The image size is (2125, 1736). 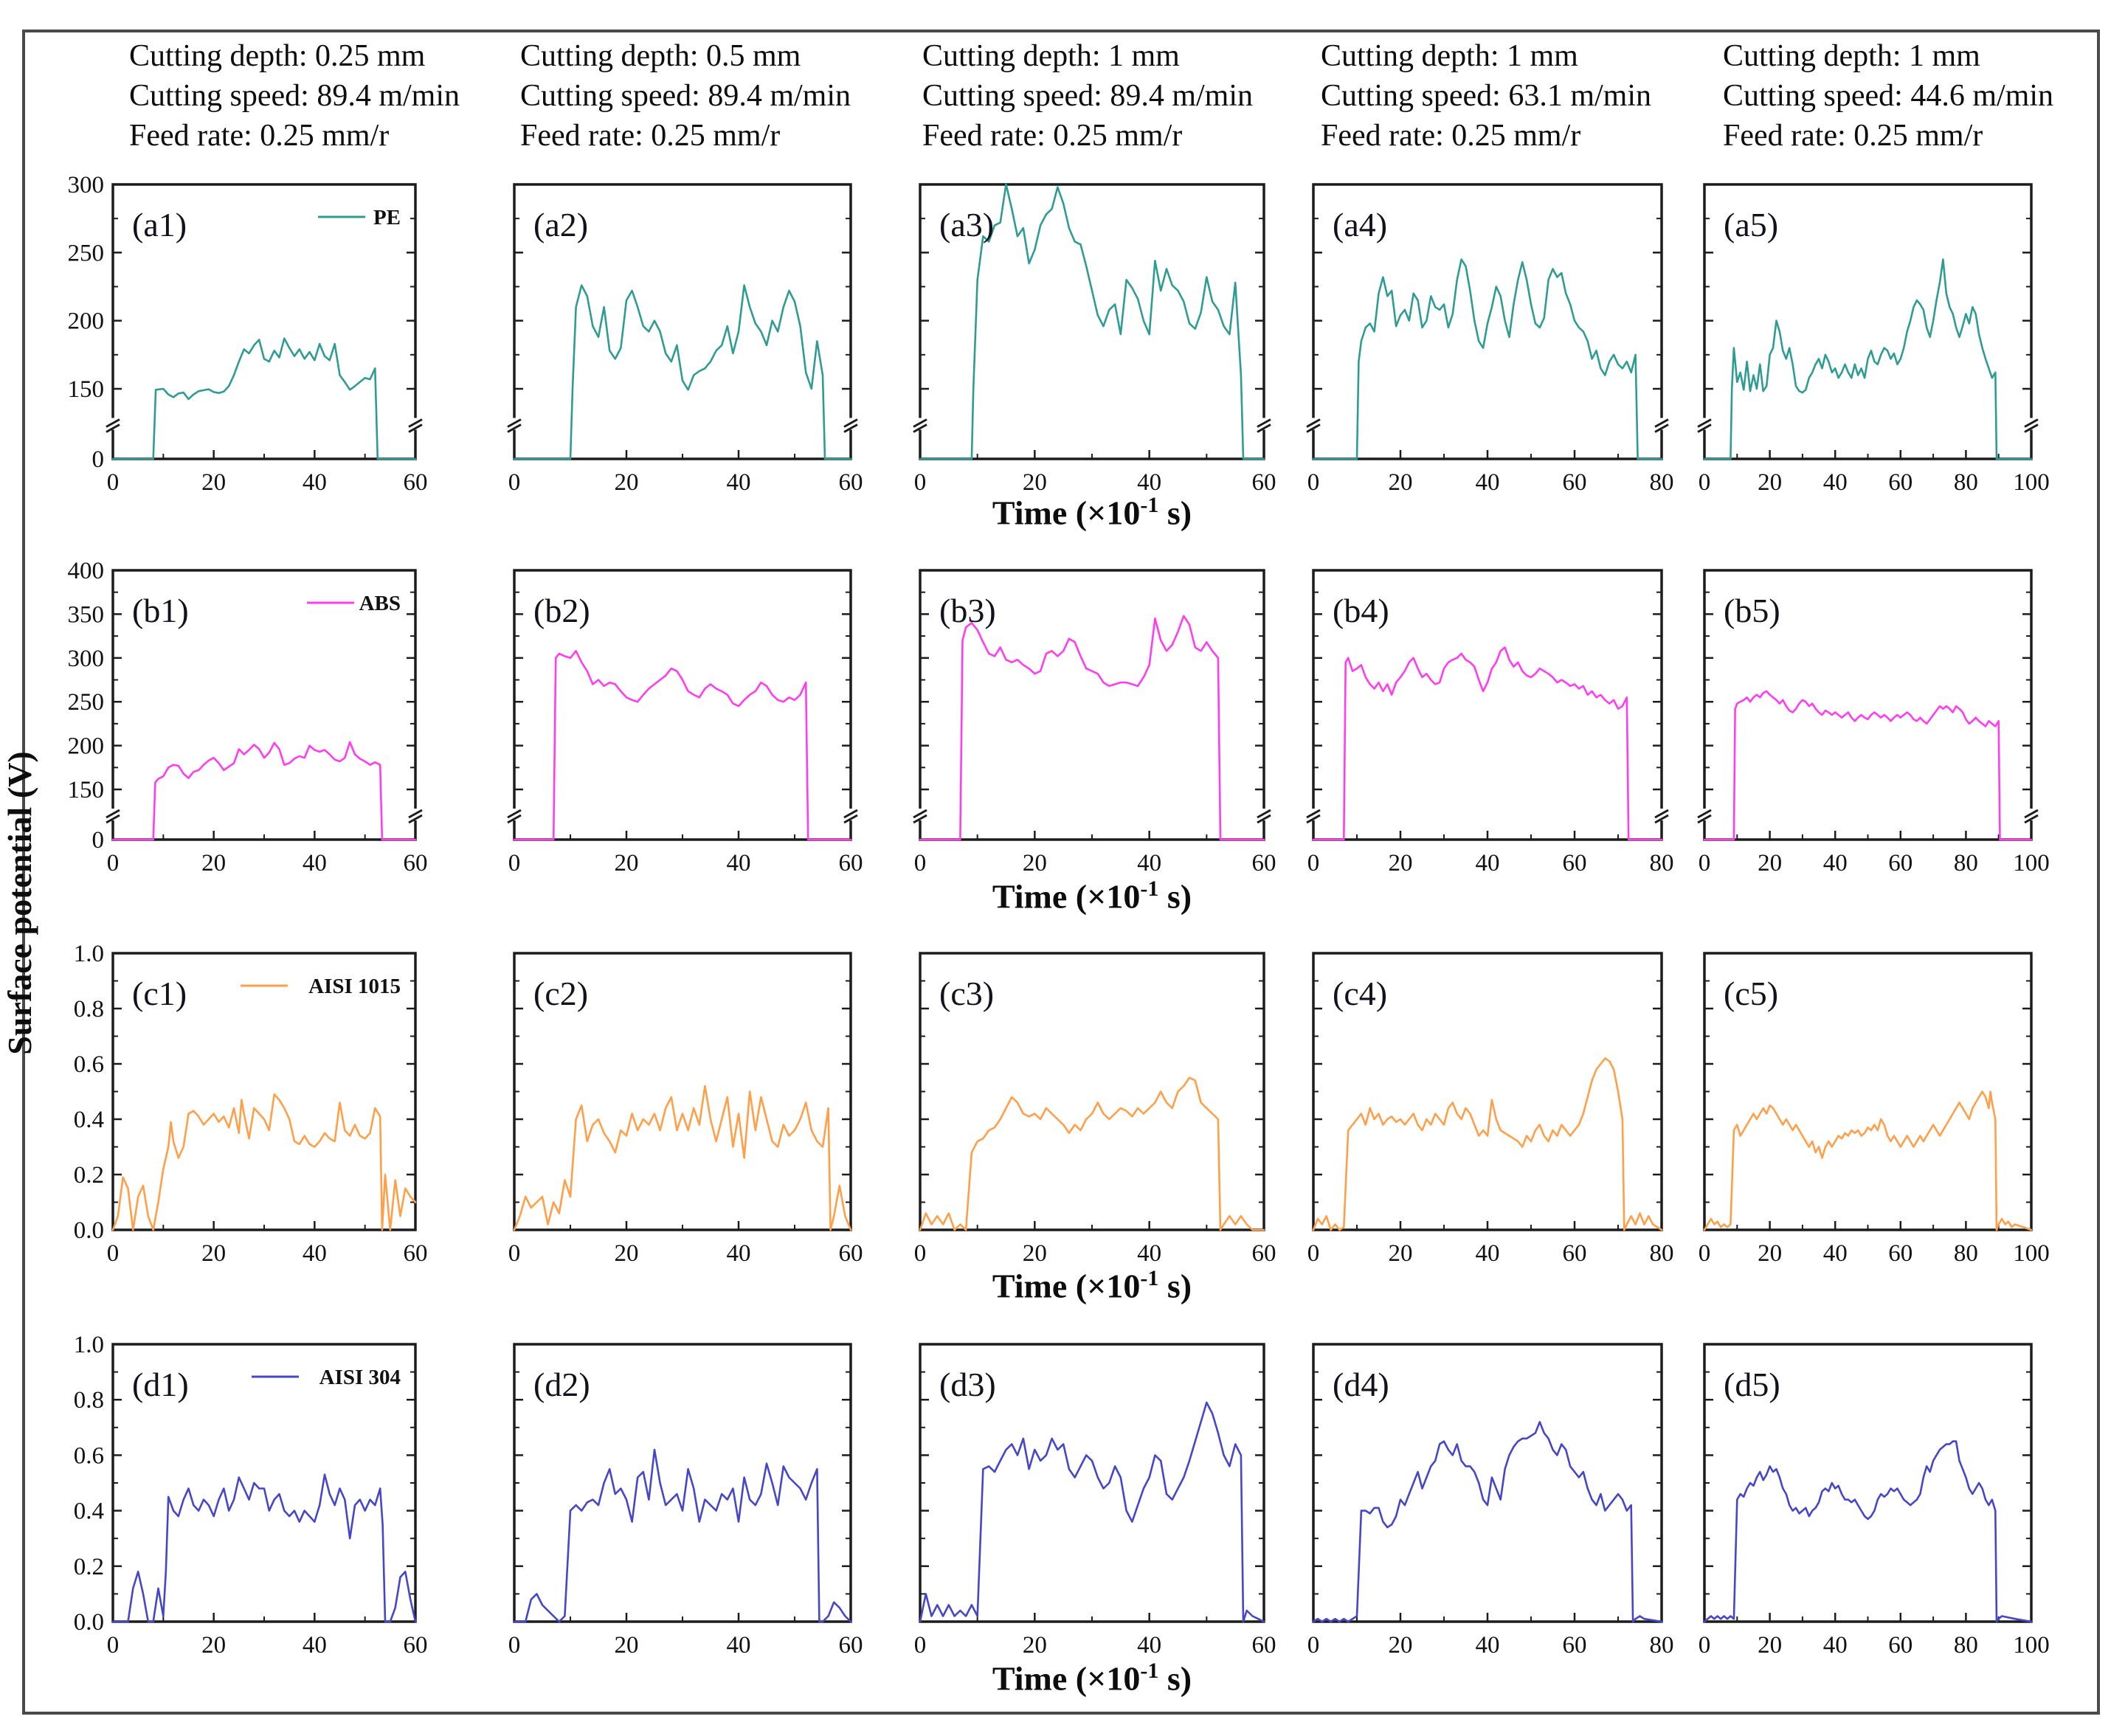 What do you see at coordinates (966, 224) in the screenshot?
I see `panel-label: (a3)` at bounding box center [966, 224].